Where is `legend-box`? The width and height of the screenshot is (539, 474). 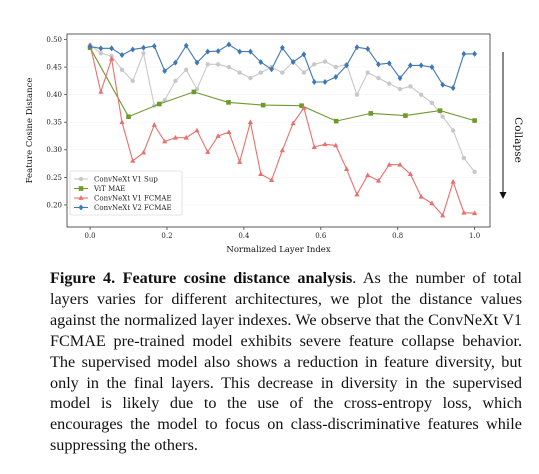 legend-box is located at coordinates (126, 193).